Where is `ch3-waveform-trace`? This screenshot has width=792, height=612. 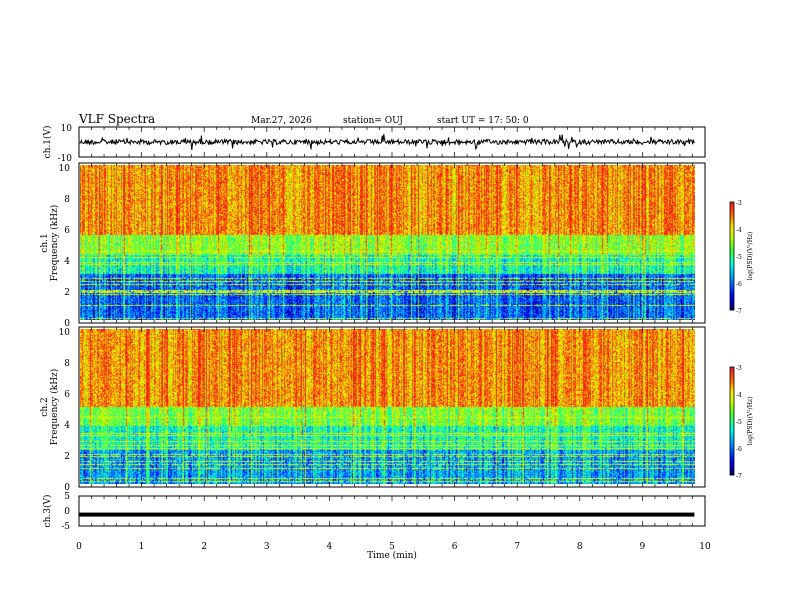
ch3-waveform-trace is located at coordinates (387, 514).